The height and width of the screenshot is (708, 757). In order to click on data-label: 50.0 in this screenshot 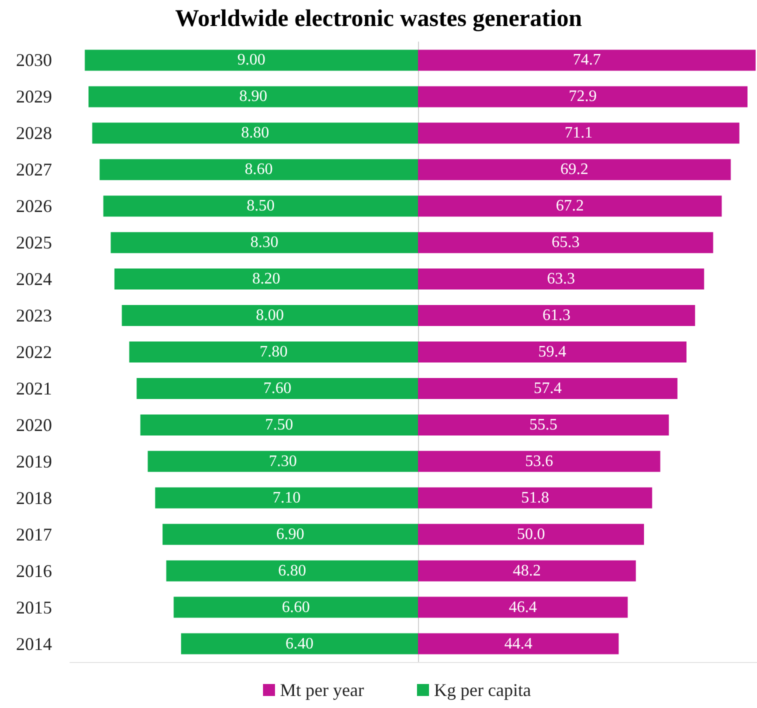, I will do `click(531, 534)`.